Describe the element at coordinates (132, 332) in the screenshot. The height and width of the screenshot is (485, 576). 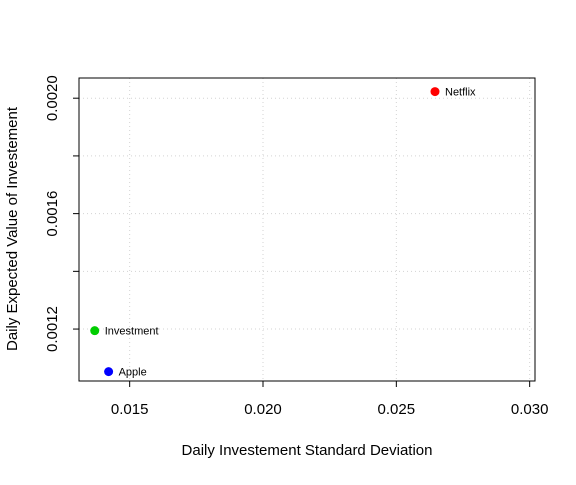
I see `point-label-investment: Investment` at that location.